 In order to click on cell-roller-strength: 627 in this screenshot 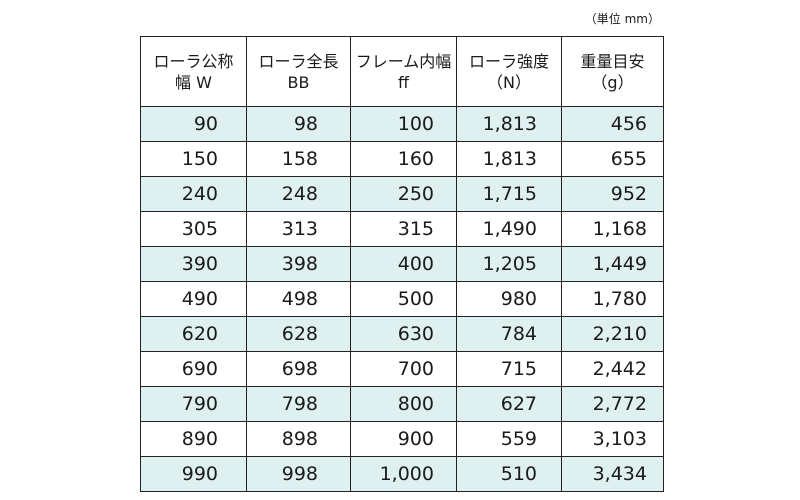, I will do `click(509, 404)`.